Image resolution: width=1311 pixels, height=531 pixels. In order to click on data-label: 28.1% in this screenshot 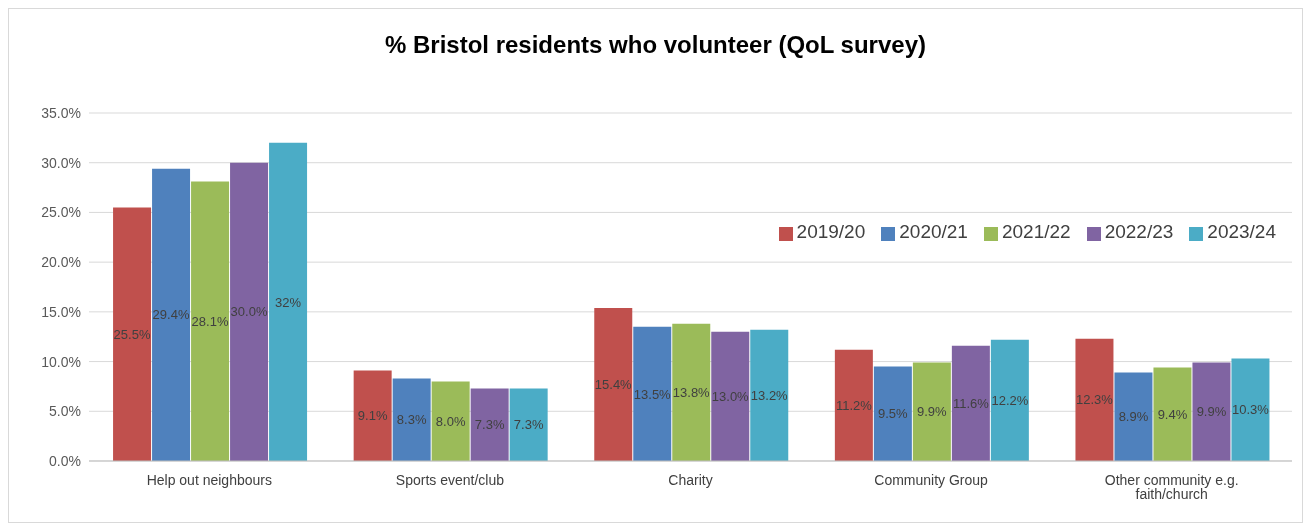, I will do `click(210, 321)`.